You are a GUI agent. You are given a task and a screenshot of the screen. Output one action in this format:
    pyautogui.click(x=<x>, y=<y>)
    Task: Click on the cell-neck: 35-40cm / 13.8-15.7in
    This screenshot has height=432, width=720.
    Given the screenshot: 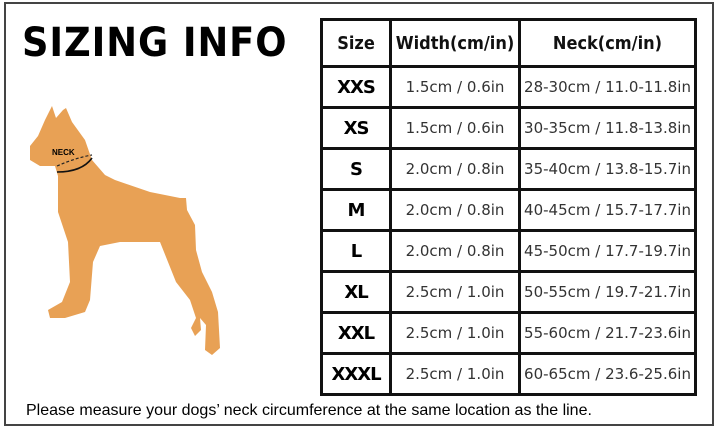 What is the action you would take?
    pyautogui.click(x=607, y=169)
    